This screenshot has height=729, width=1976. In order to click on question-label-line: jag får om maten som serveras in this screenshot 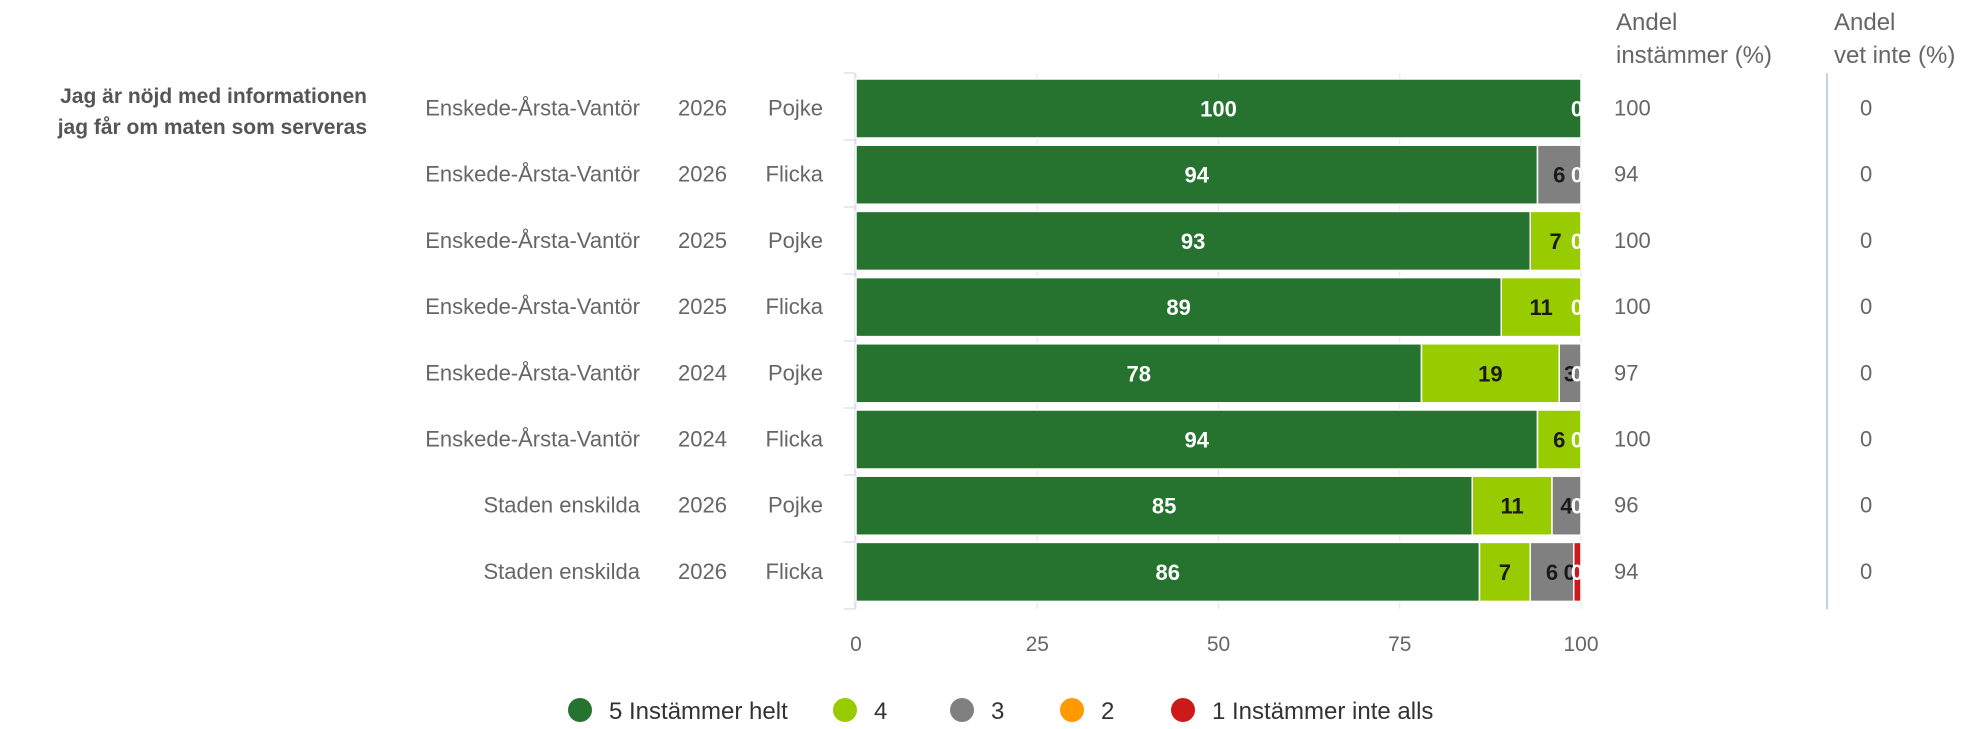, I will do `click(212, 127)`.